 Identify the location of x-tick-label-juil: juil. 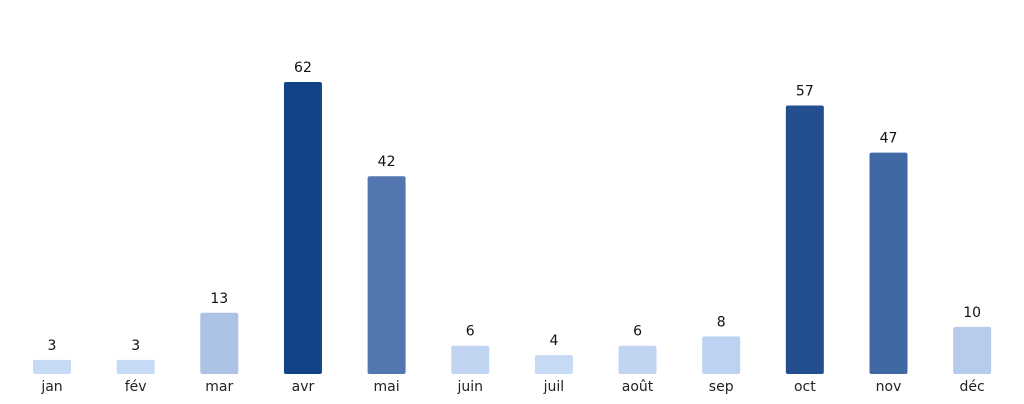
(554, 387).